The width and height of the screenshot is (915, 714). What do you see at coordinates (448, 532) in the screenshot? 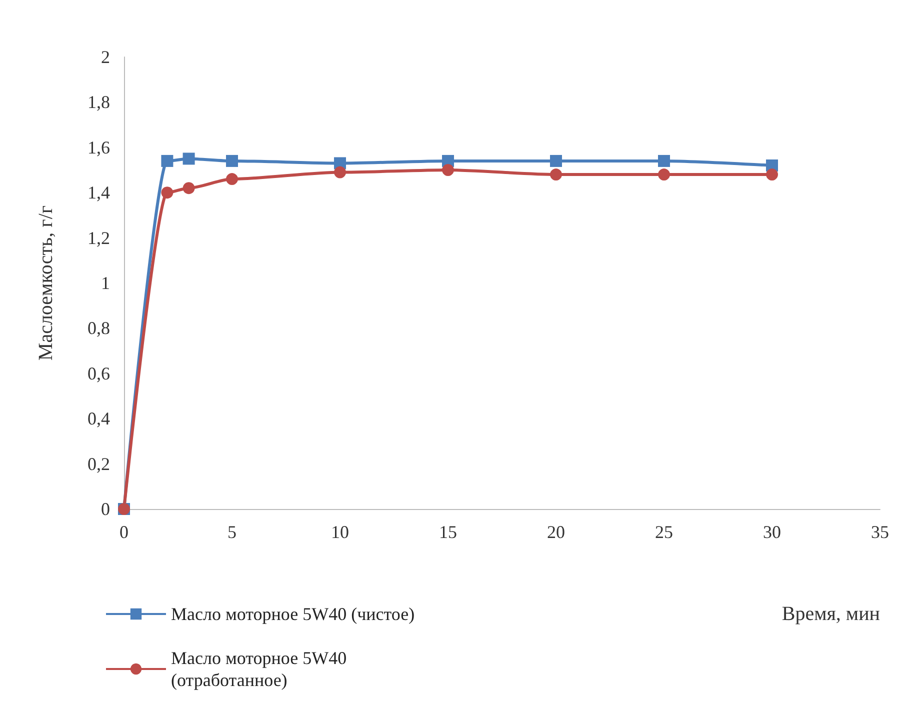
I see `x-tick-label: 15` at bounding box center [448, 532].